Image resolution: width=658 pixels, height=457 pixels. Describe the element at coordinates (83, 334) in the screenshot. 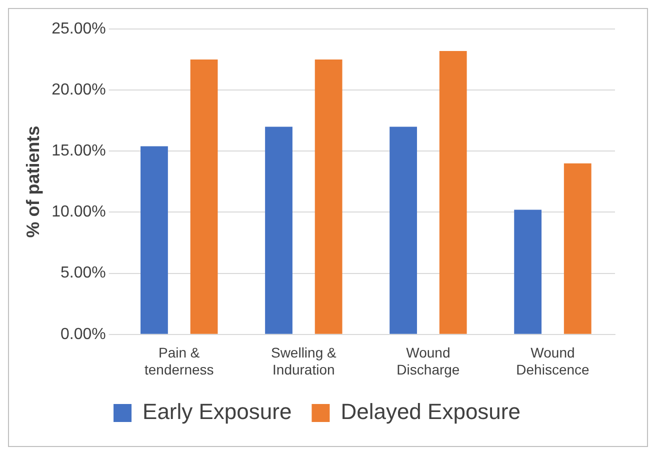

I see `y-tick-label: 0.00%` at that location.